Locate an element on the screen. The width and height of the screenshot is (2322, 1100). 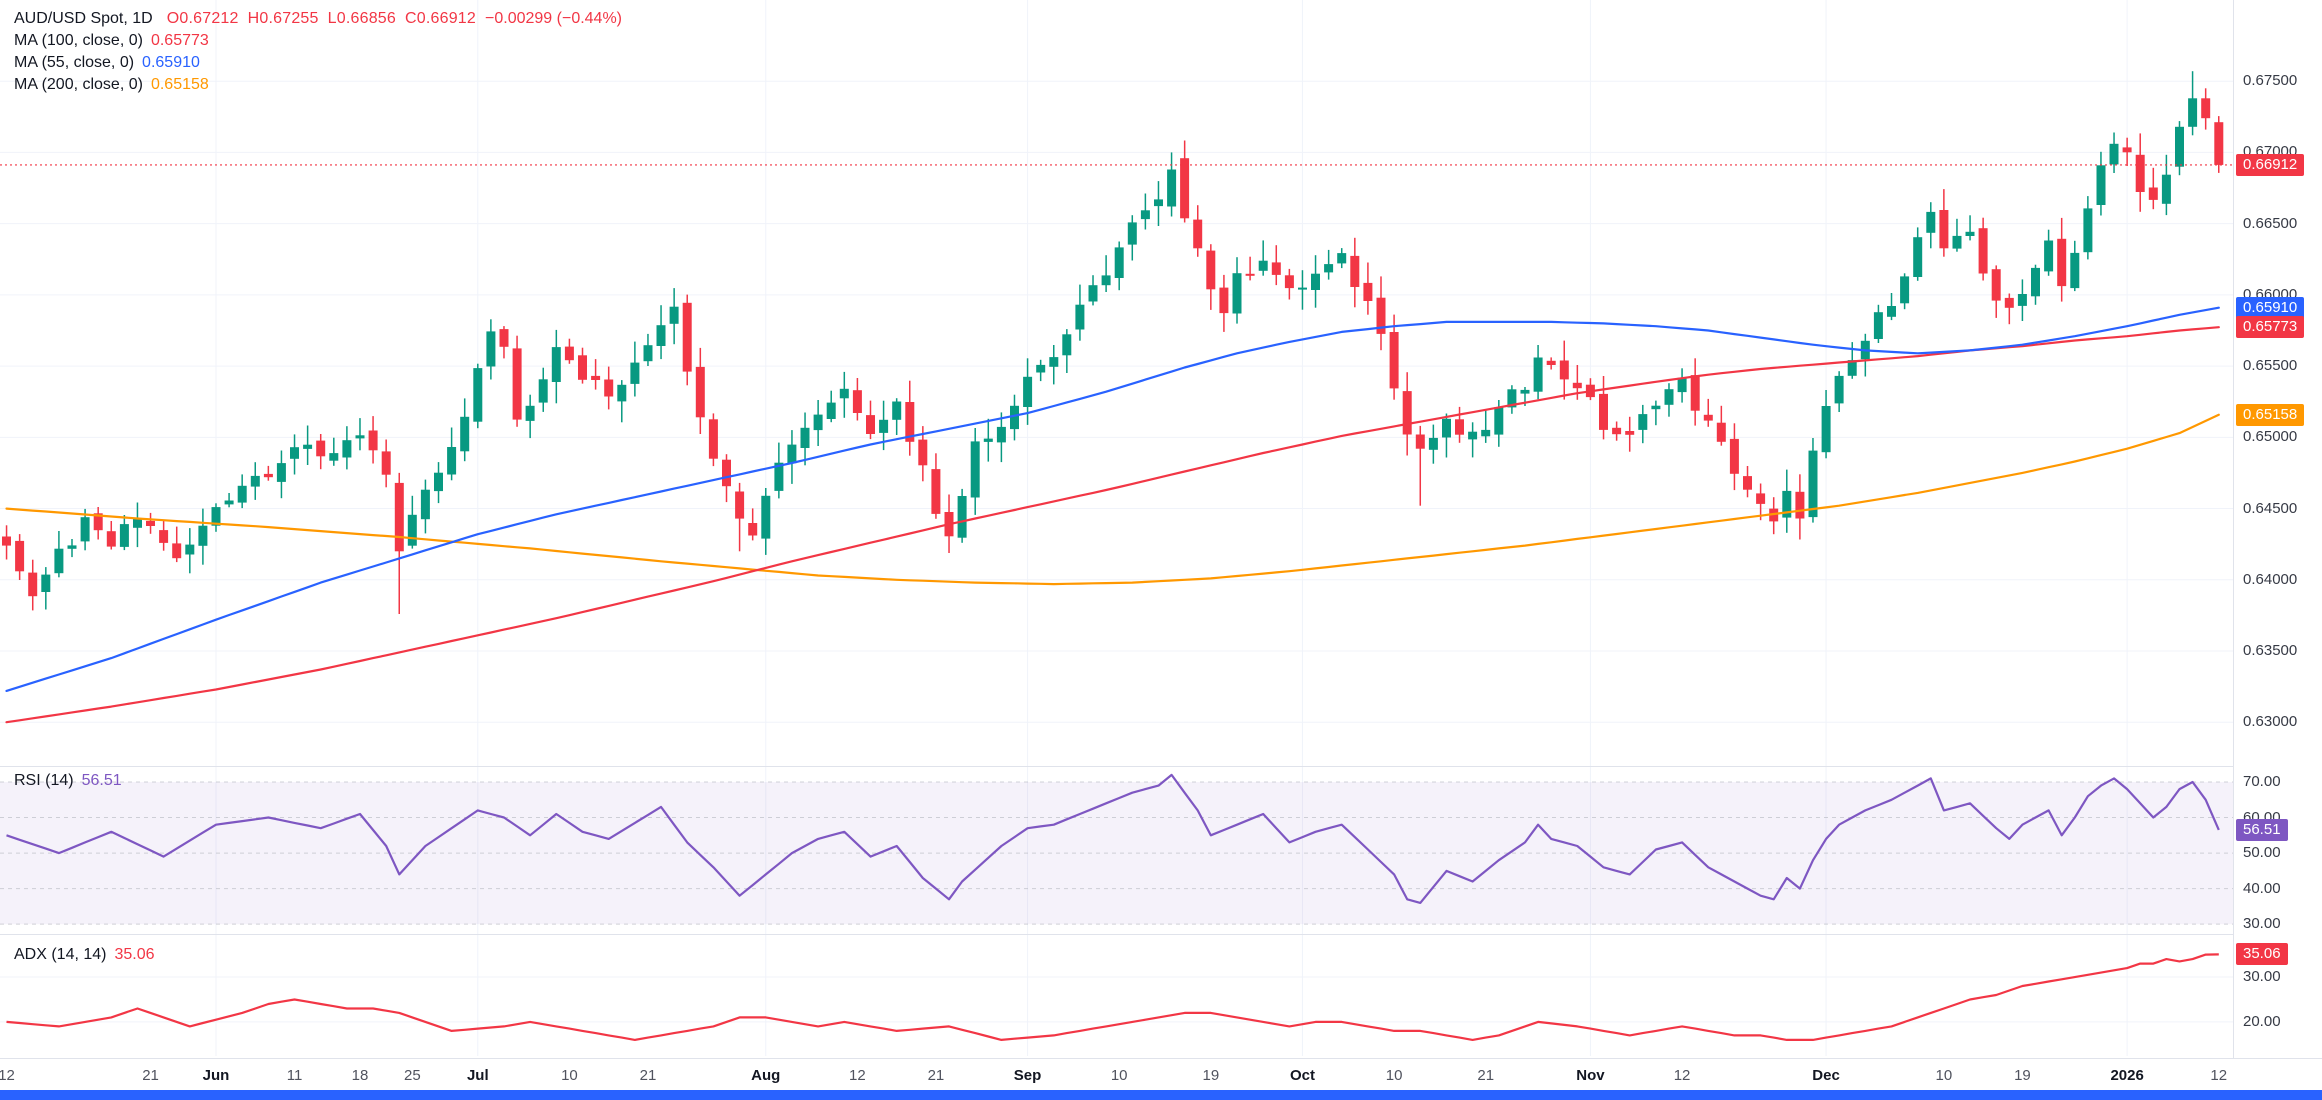
rsi-band-layer is located at coordinates (1116, 853).